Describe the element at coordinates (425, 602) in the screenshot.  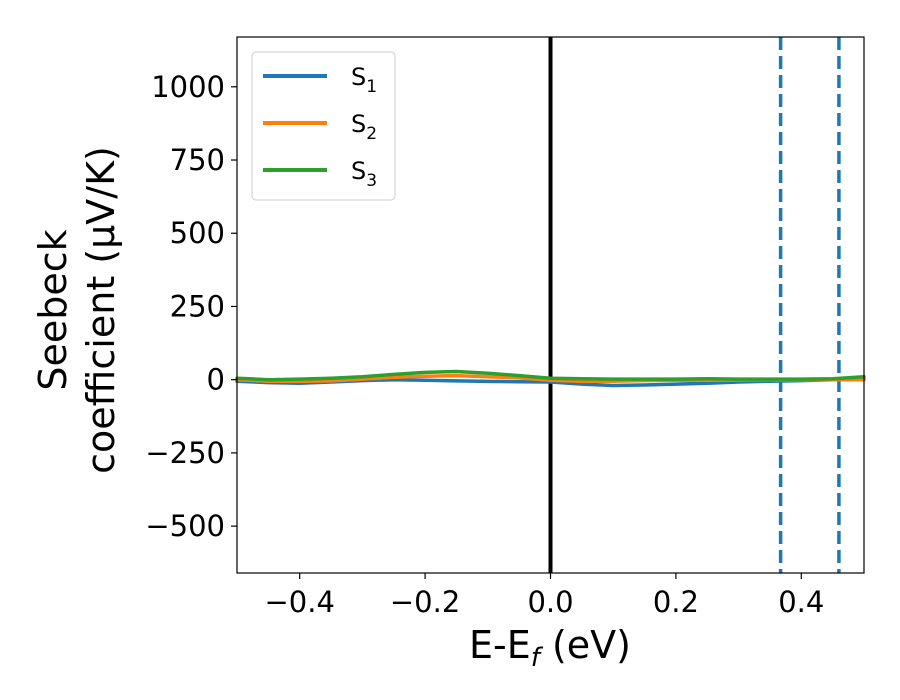
I see `x-tick-label: −0.2` at that location.